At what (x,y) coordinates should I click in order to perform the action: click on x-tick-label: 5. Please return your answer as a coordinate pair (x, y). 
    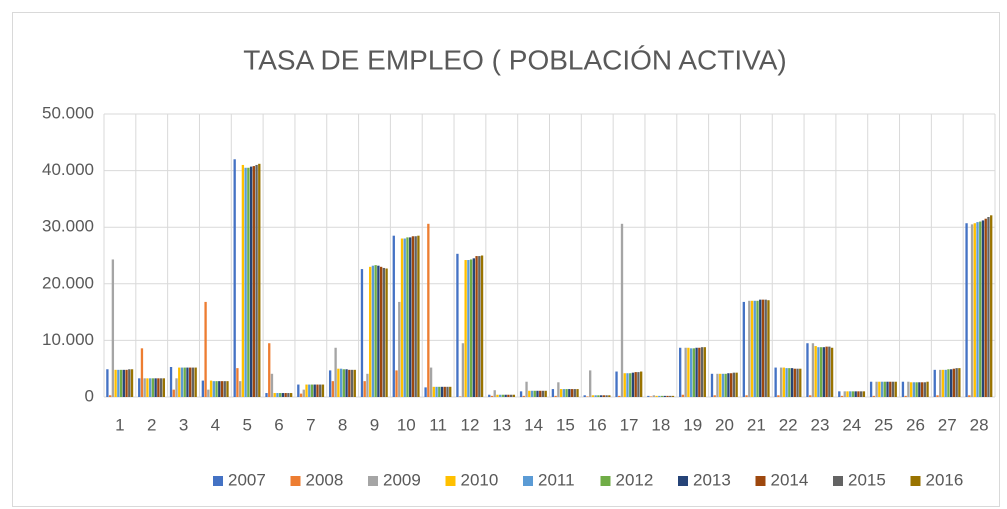
    Looking at the image, I should click on (246, 424).